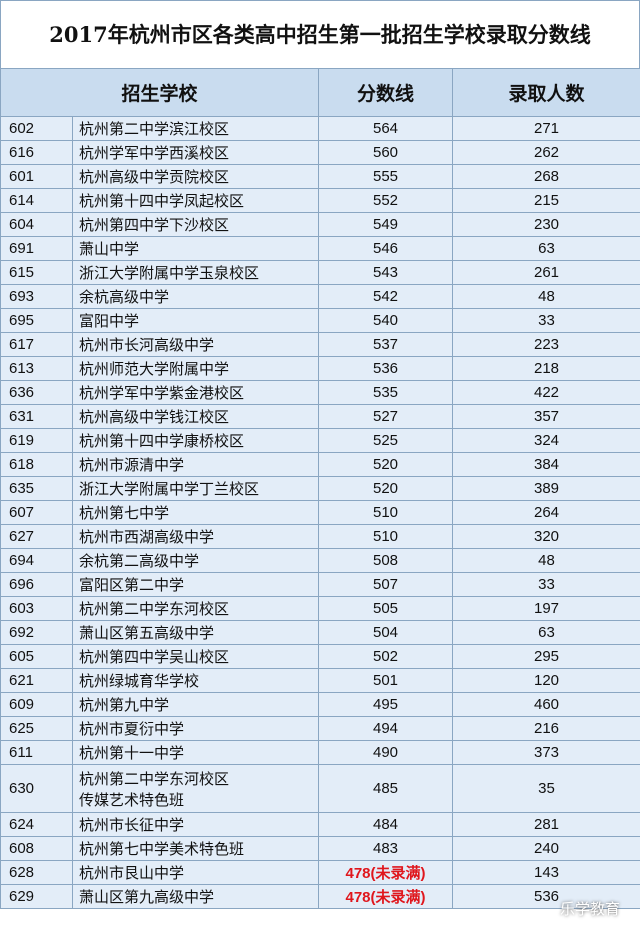 The height and width of the screenshot is (939, 640). Describe the element at coordinates (386, 320) in the screenshot. I see `score-cell: 540` at that location.